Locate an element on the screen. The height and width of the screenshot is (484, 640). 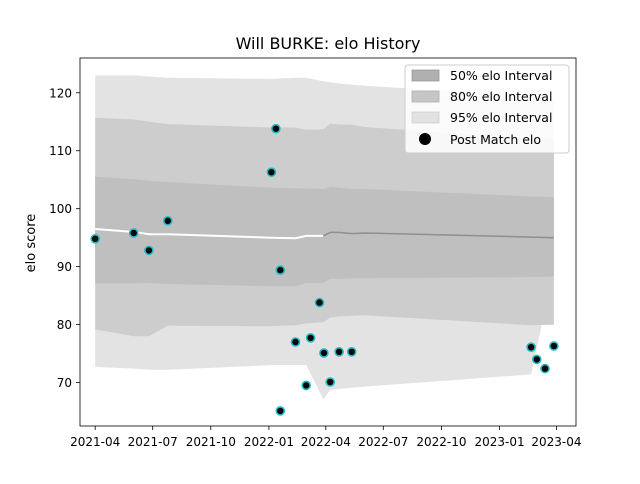
x-tick-label: 2022-01 is located at coordinates (269, 442).